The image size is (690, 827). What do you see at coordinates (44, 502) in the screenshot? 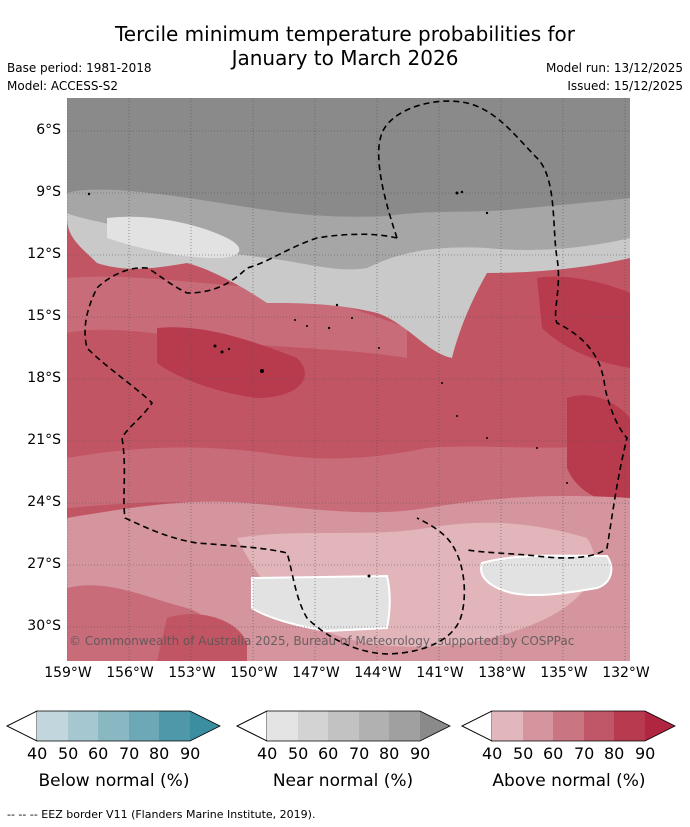
I see `lat-label: 24°S` at bounding box center [44, 502].